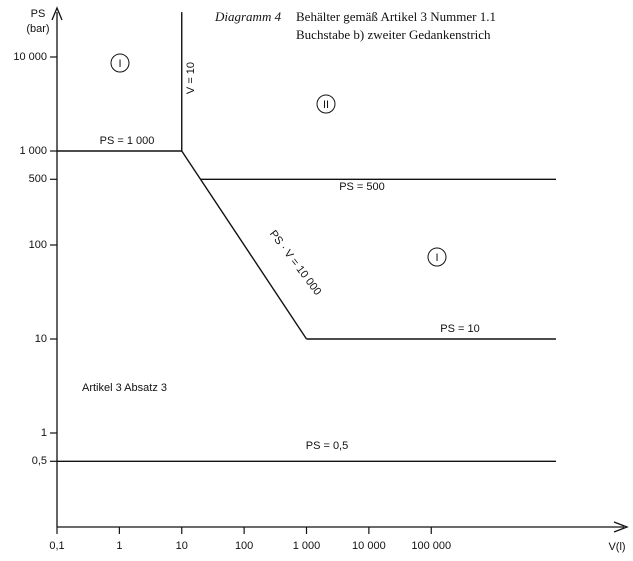 The image size is (633, 561). I want to click on region-label: II, so click(326, 105).